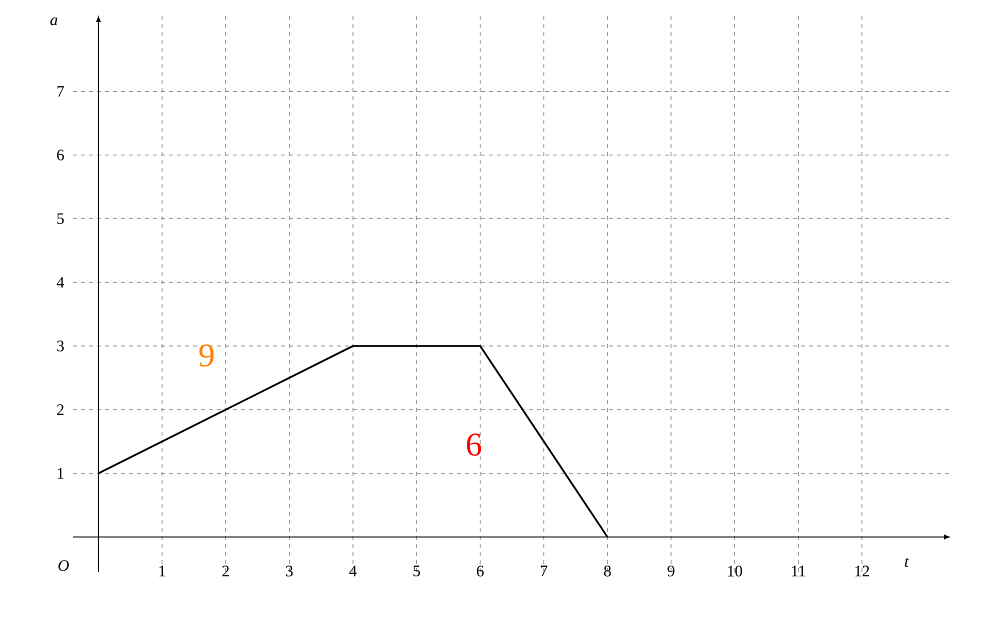  What do you see at coordinates (162, 571) in the screenshot?
I see `x-tick-label: 1` at bounding box center [162, 571].